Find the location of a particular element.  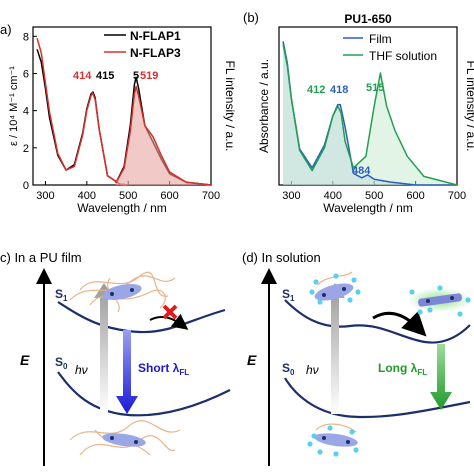

panel-b-label: (b) is located at coordinates (251, 17).